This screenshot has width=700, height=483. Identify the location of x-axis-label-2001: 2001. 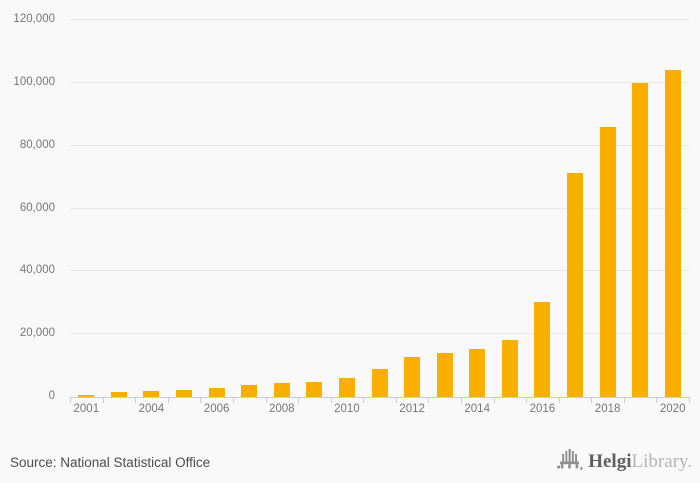
(86, 409).